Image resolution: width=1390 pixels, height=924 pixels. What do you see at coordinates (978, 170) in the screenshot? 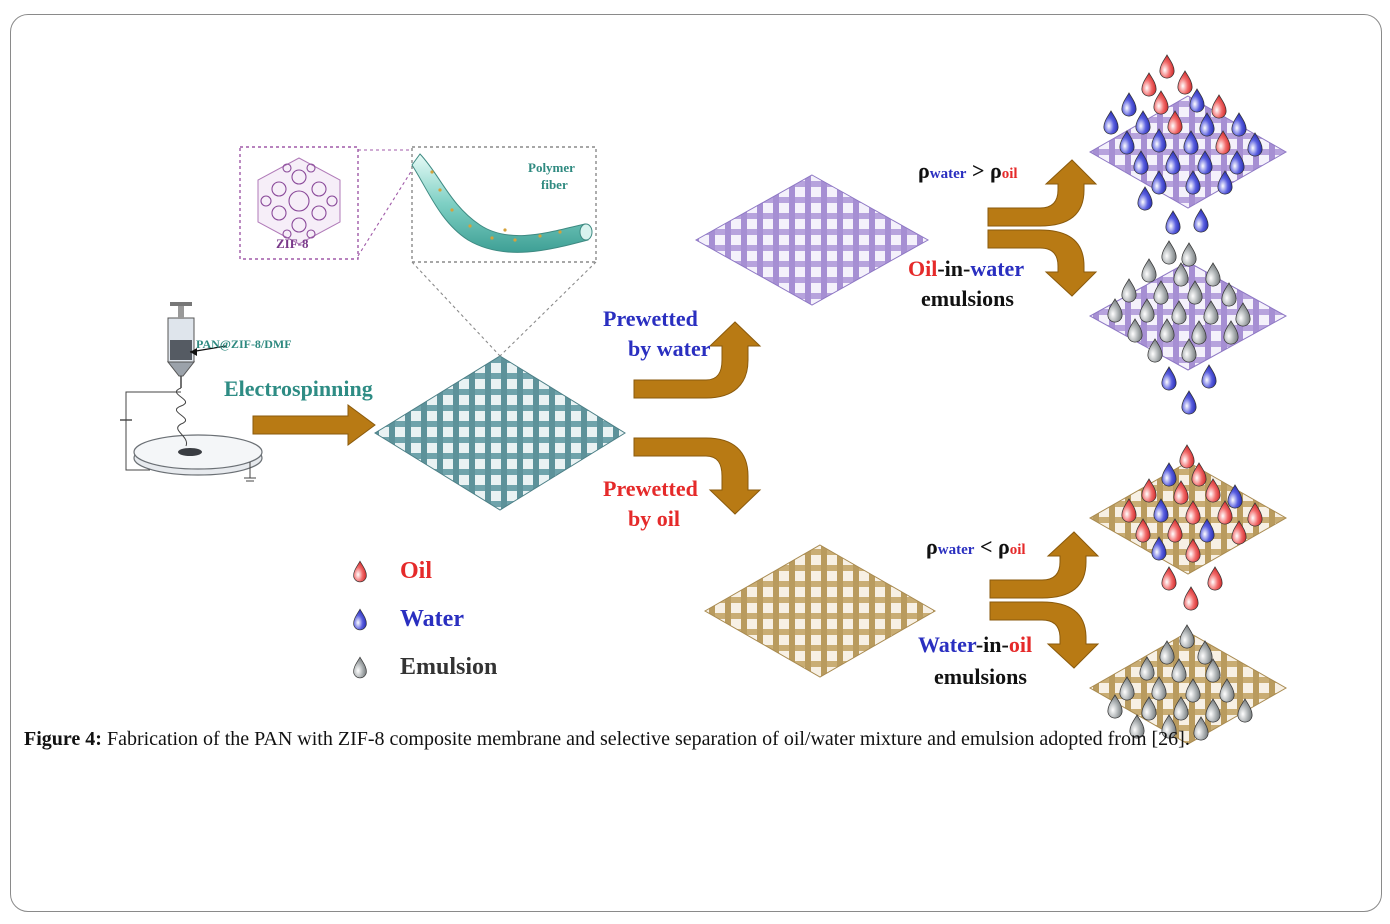
I see `density-upper-op: >` at bounding box center [978, 170].